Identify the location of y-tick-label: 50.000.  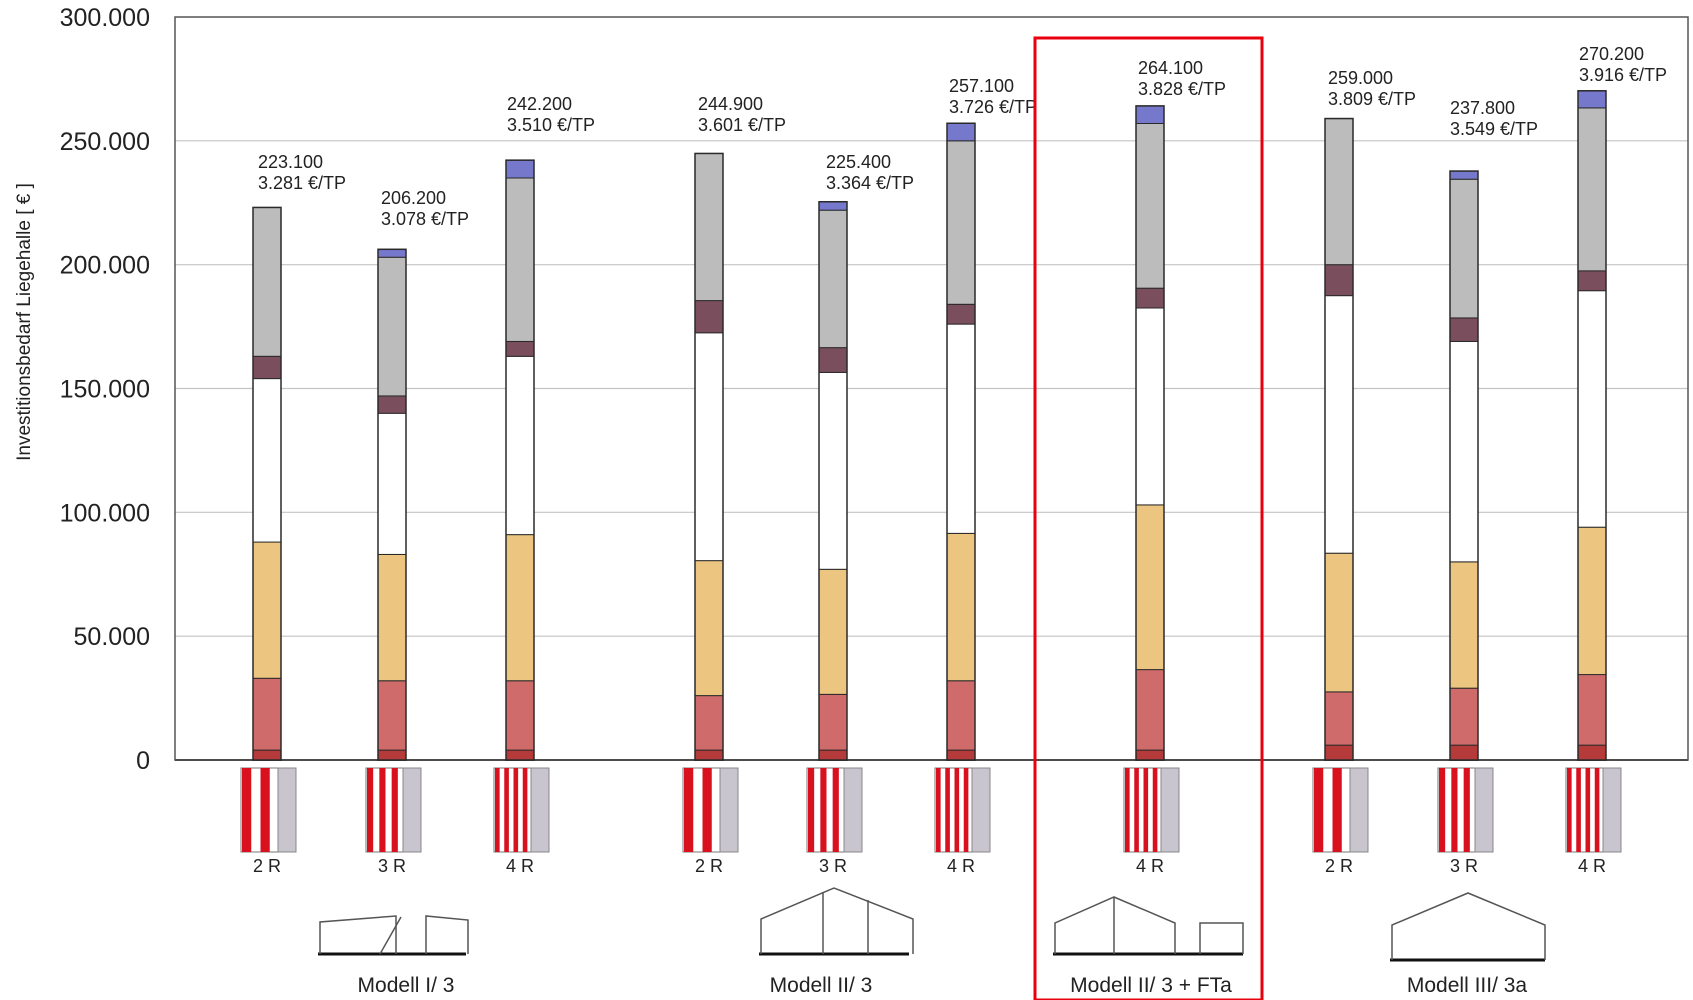
(112, 637).